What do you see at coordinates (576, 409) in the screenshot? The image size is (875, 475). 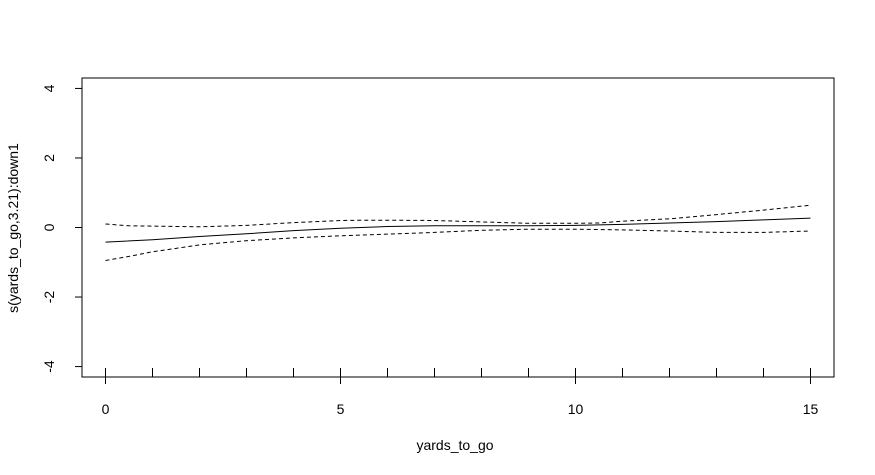 I see `x-tick-label: 10` at bounding box center [576, 409].